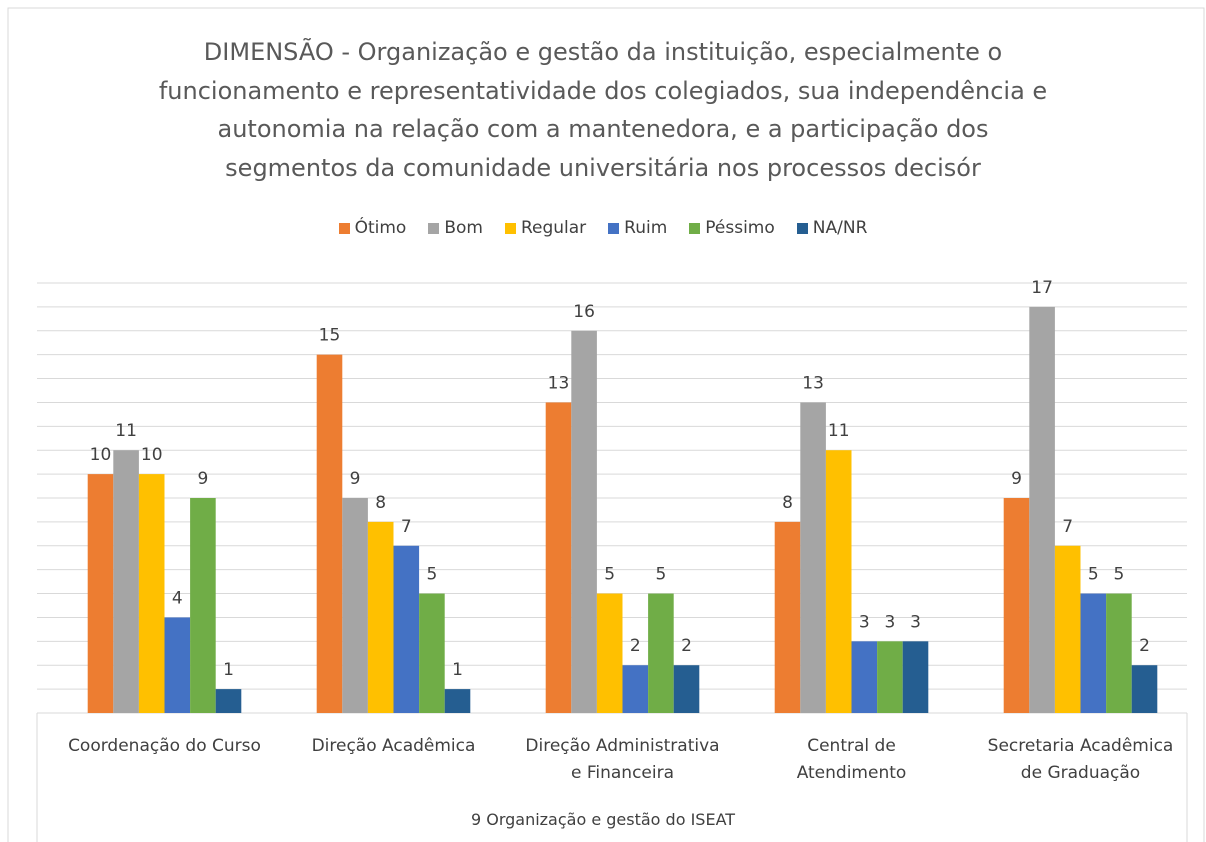 The width and height of the screenshot is (1206, 842). I want to click on legend-item: Regular, so click(545, 228).